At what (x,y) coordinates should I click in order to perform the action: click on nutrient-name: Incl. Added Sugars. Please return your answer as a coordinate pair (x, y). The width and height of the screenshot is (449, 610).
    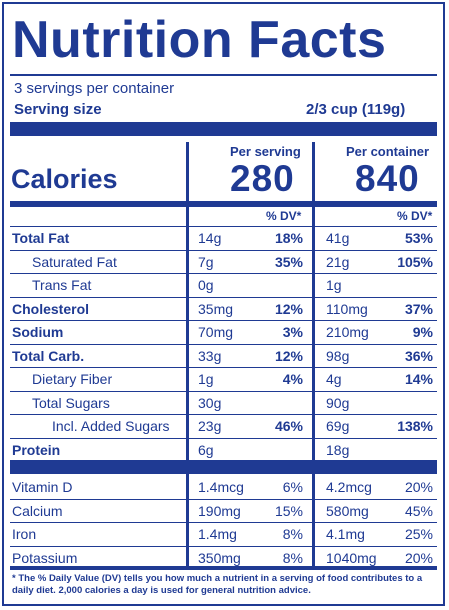
    Looking at the image, I should click on (111, 426).